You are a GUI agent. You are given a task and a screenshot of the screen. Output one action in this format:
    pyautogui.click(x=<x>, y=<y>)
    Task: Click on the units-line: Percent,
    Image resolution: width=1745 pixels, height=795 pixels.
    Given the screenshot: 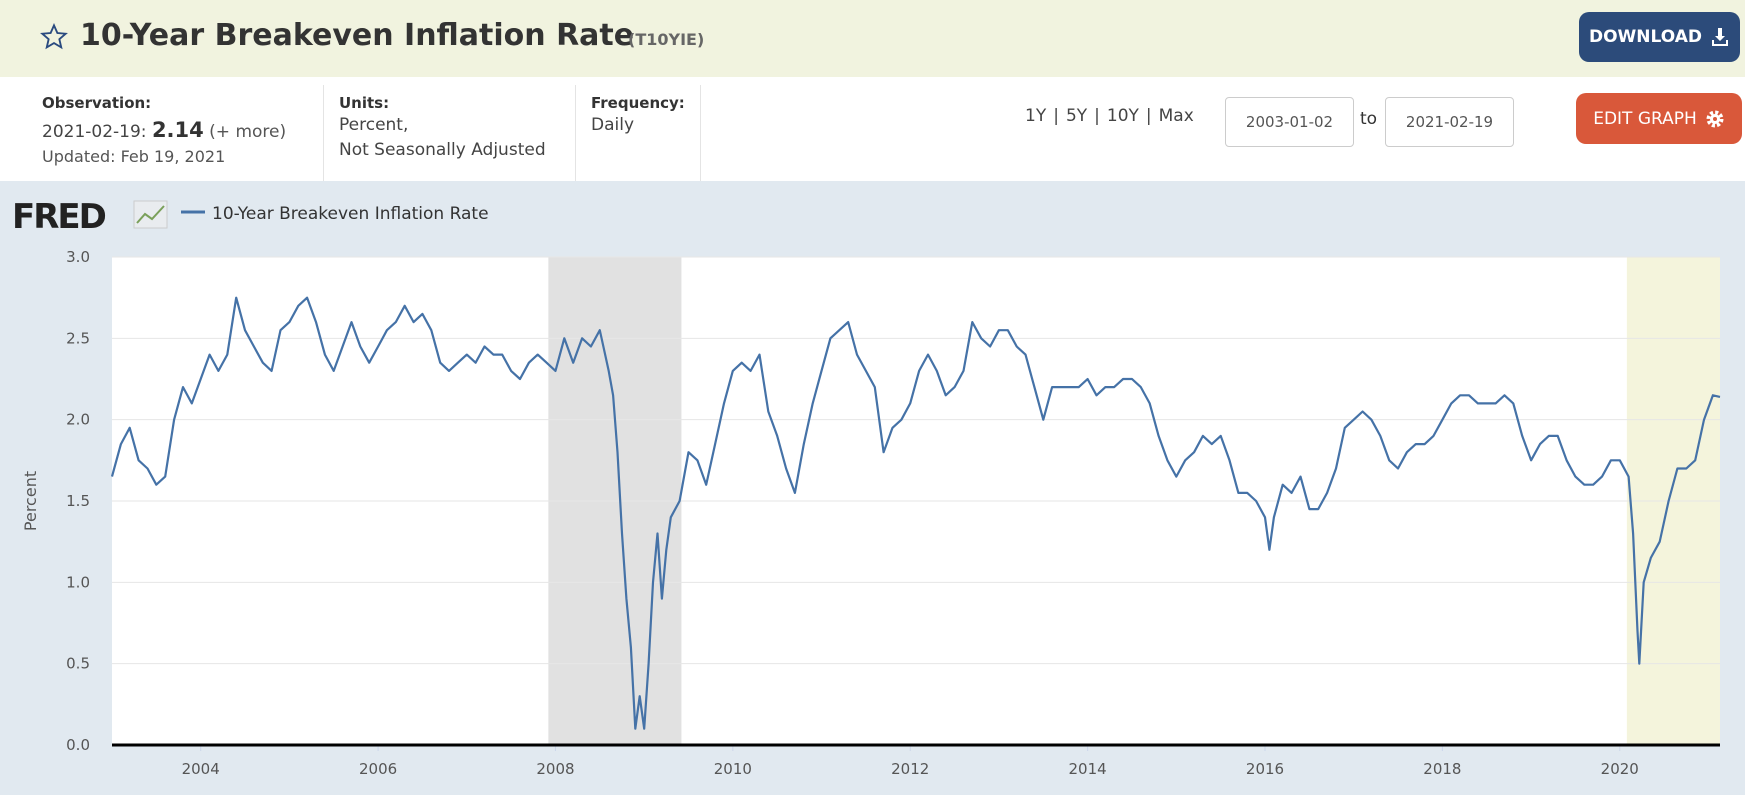 What is the action you would take?
    pyautogui.click(x=374, y=125)
    